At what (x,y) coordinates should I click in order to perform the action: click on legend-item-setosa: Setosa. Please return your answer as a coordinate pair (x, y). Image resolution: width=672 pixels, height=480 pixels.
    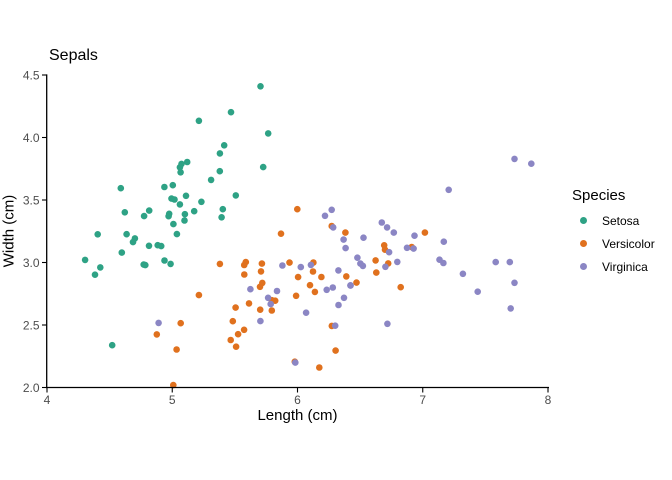
    Looking at the image, I should click on (613, 220).